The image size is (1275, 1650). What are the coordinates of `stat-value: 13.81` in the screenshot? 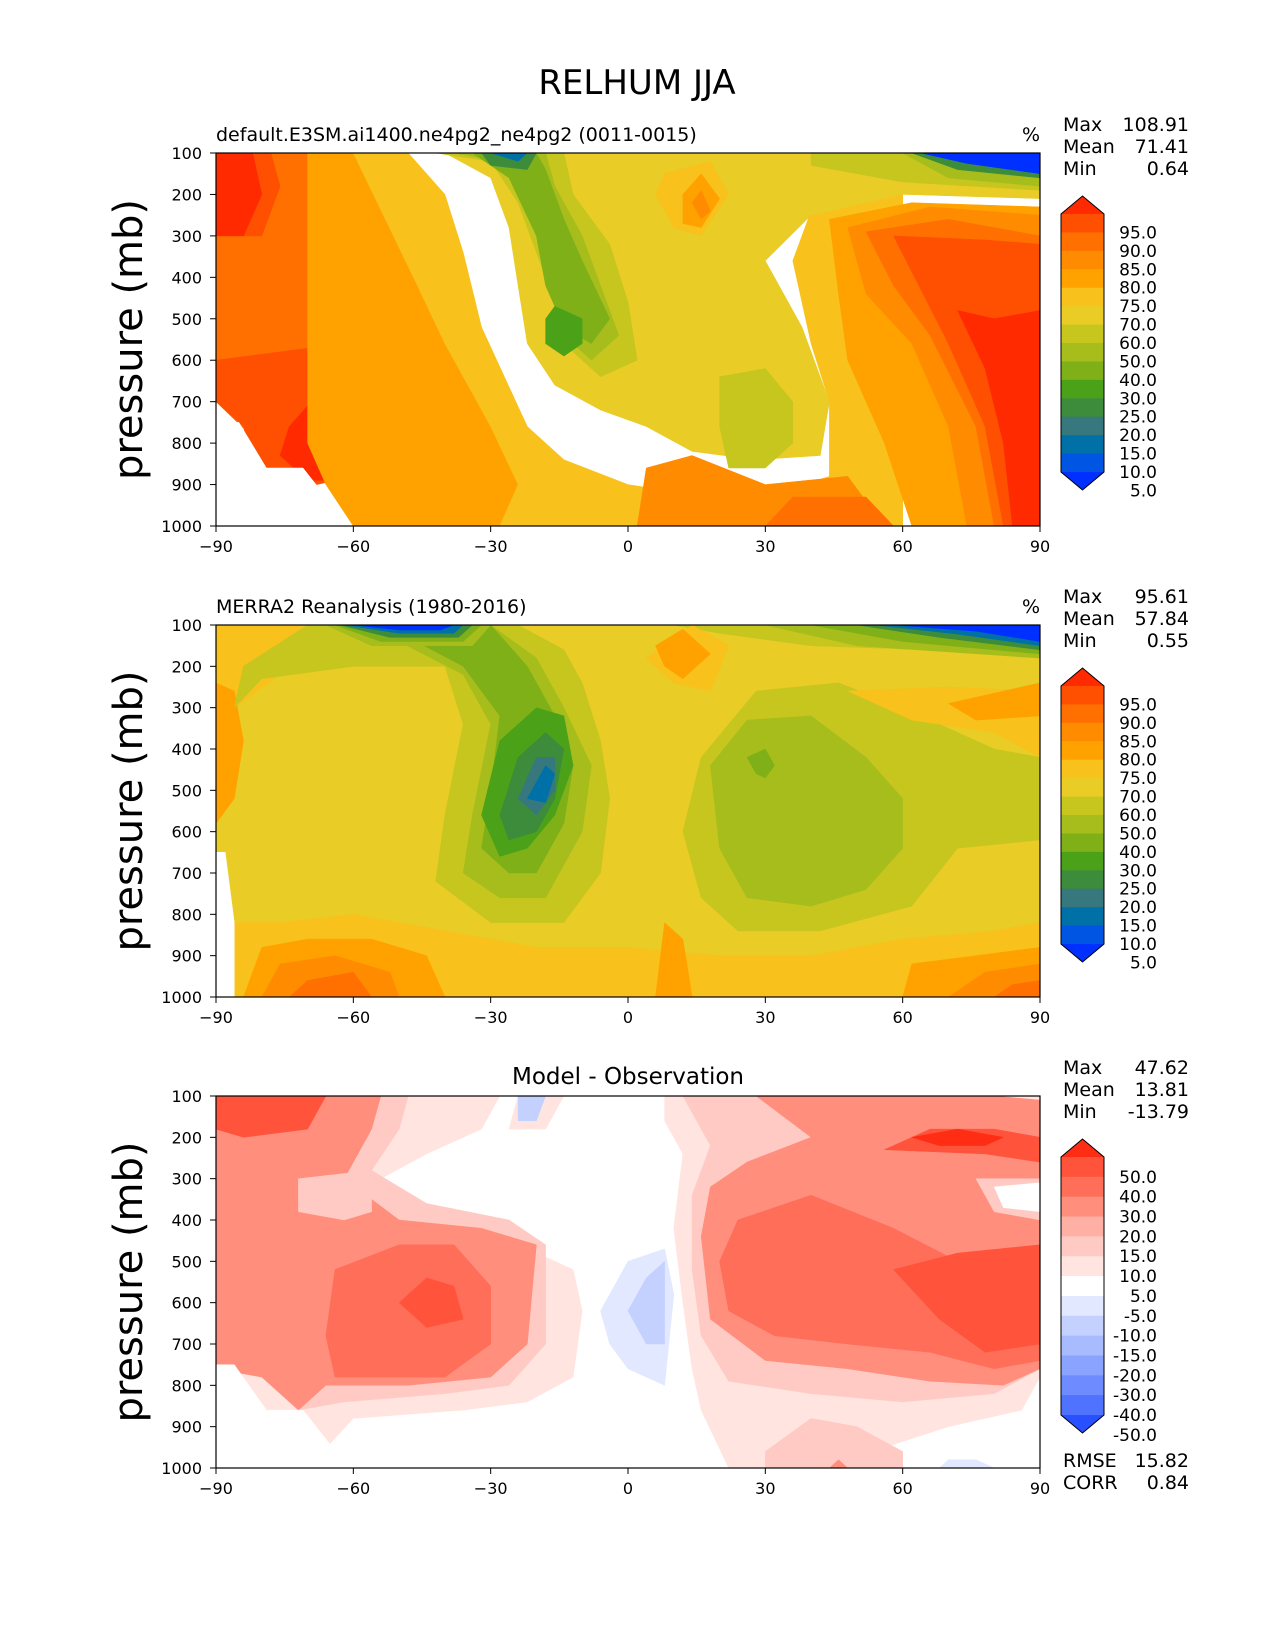 It's located at (1162, 1090).